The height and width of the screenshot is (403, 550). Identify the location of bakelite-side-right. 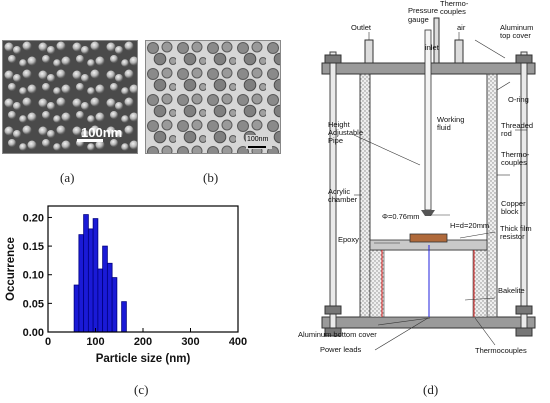
(480, 283).